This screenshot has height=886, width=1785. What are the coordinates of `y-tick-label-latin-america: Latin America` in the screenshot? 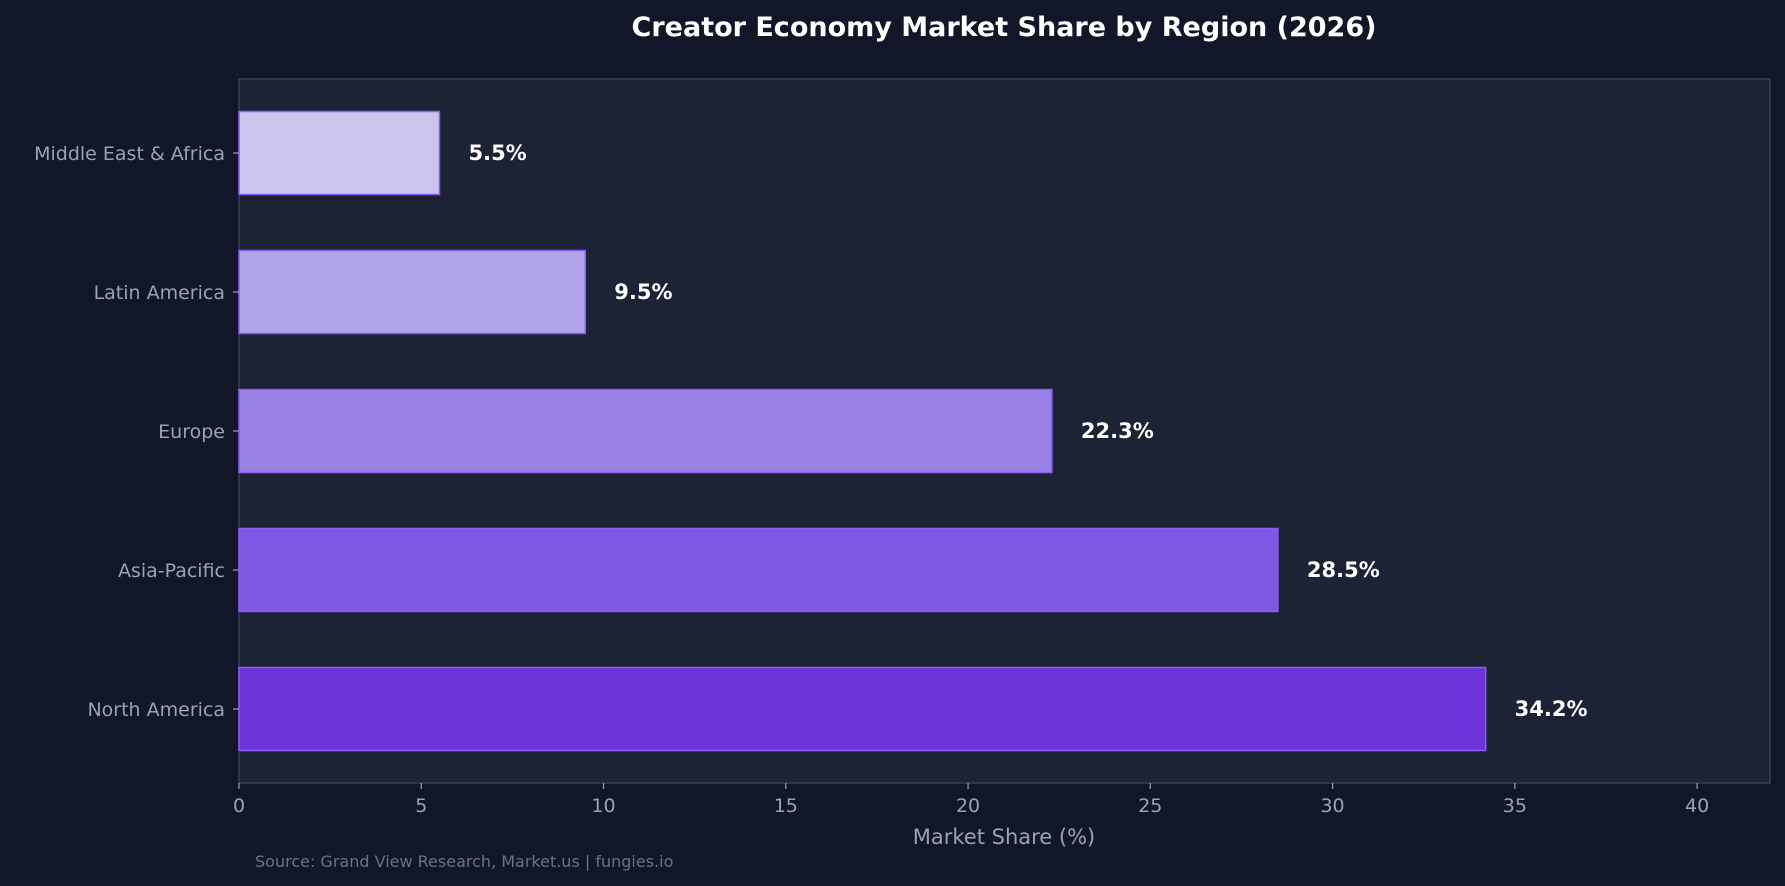 It's located at (159, 293).